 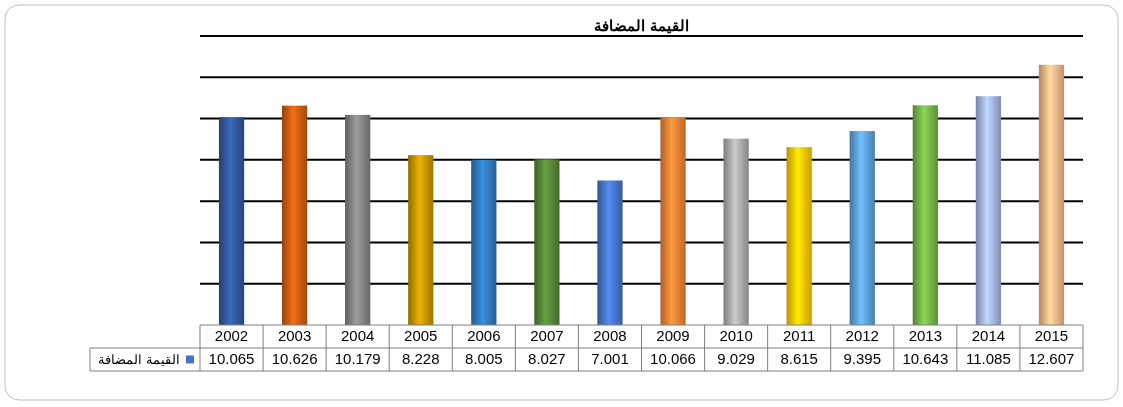 What do you see at coordinates (420, 359) in the screenshot?
I see `data-label: 8.228` at bounding box center [420, 359].